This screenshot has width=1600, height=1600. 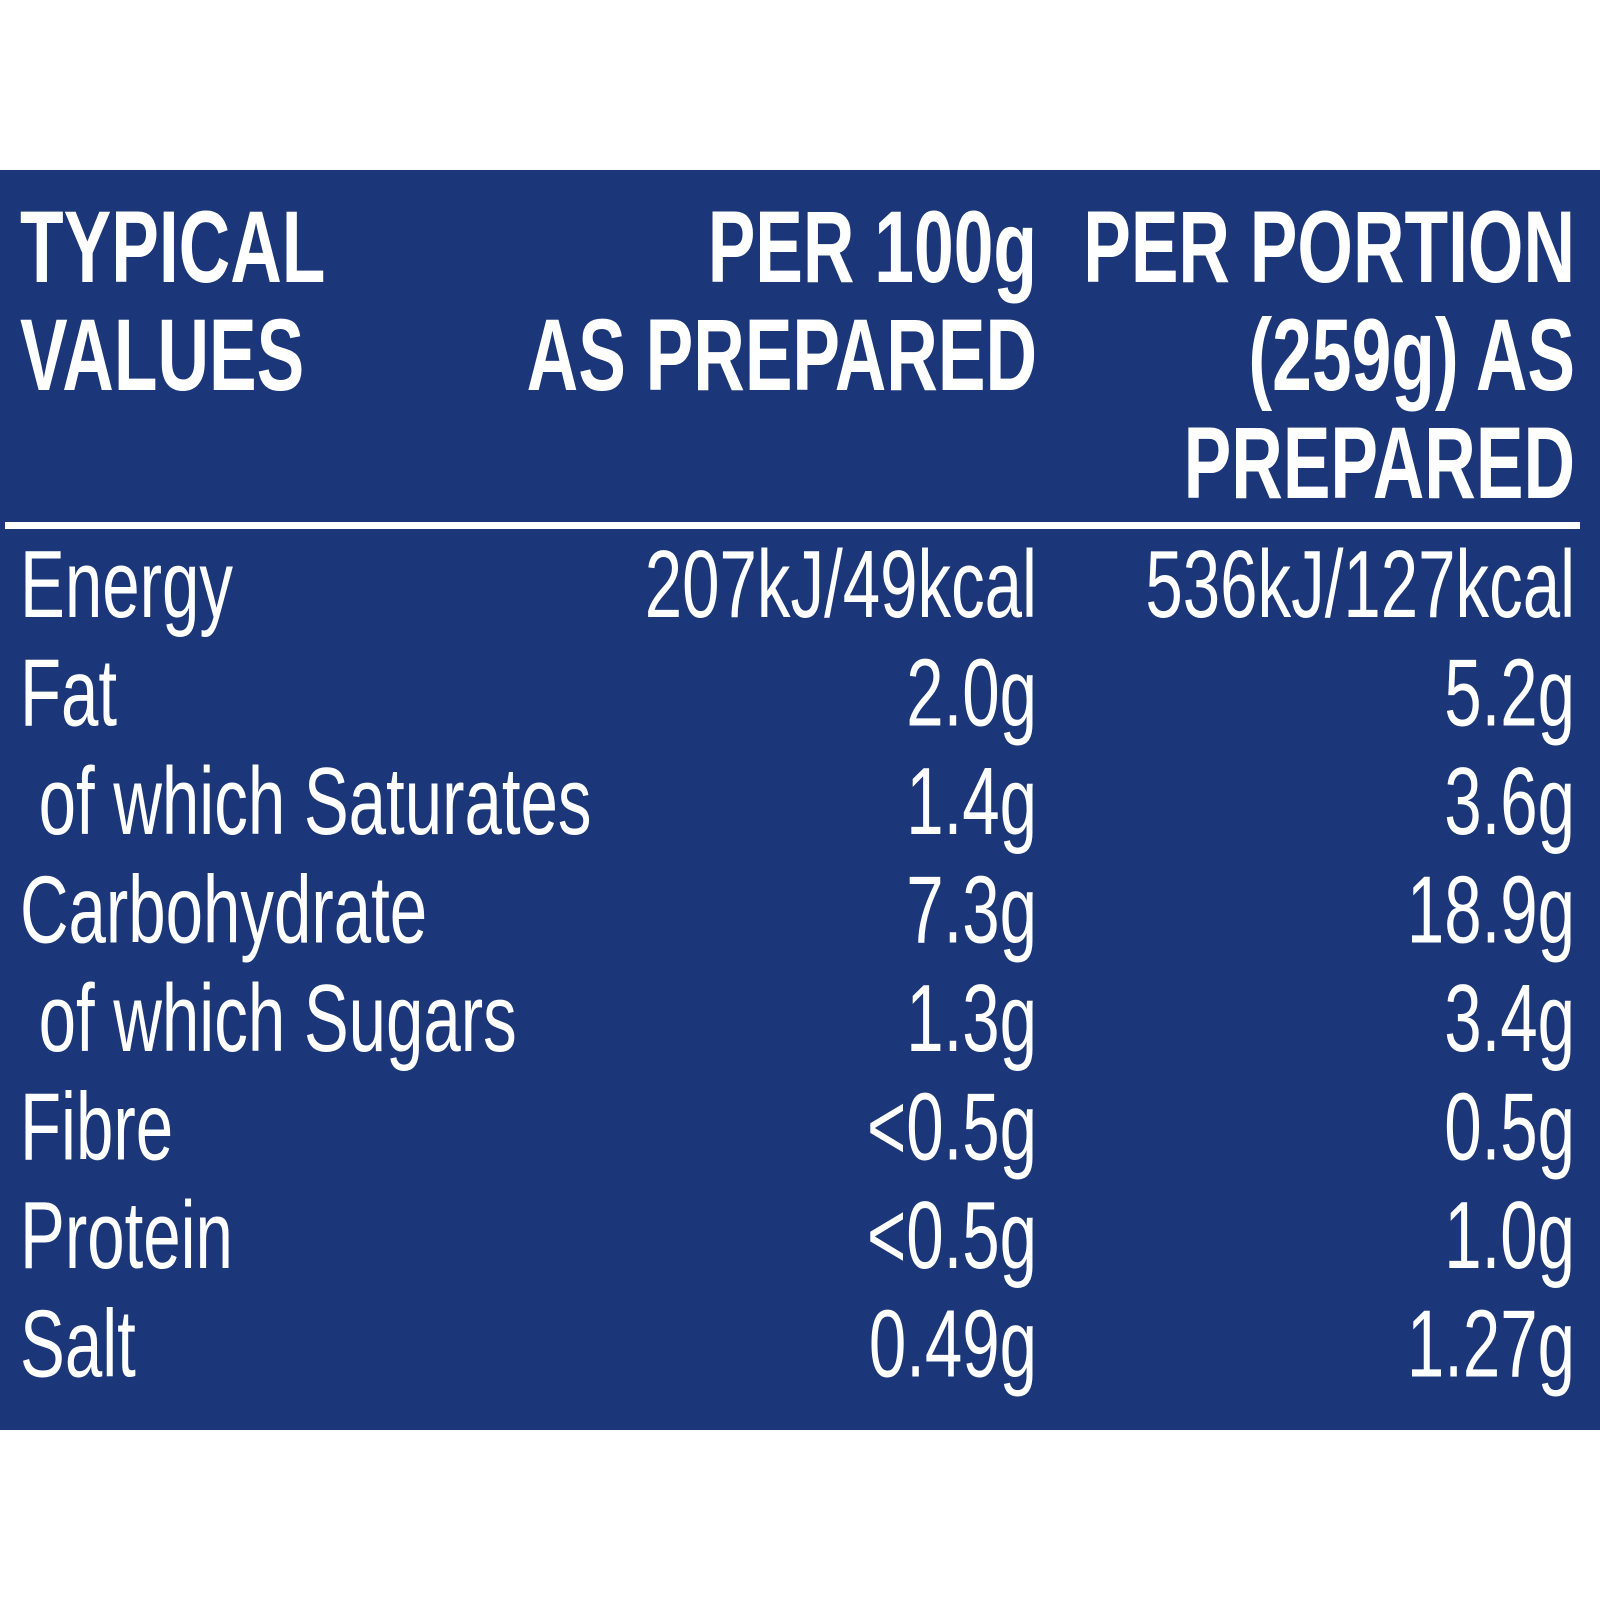 What do you see at coordinates (1509, 1018) in the screenshot?
I see `nutrient-value: 3.4g` at bounding box center [1509, 1018].